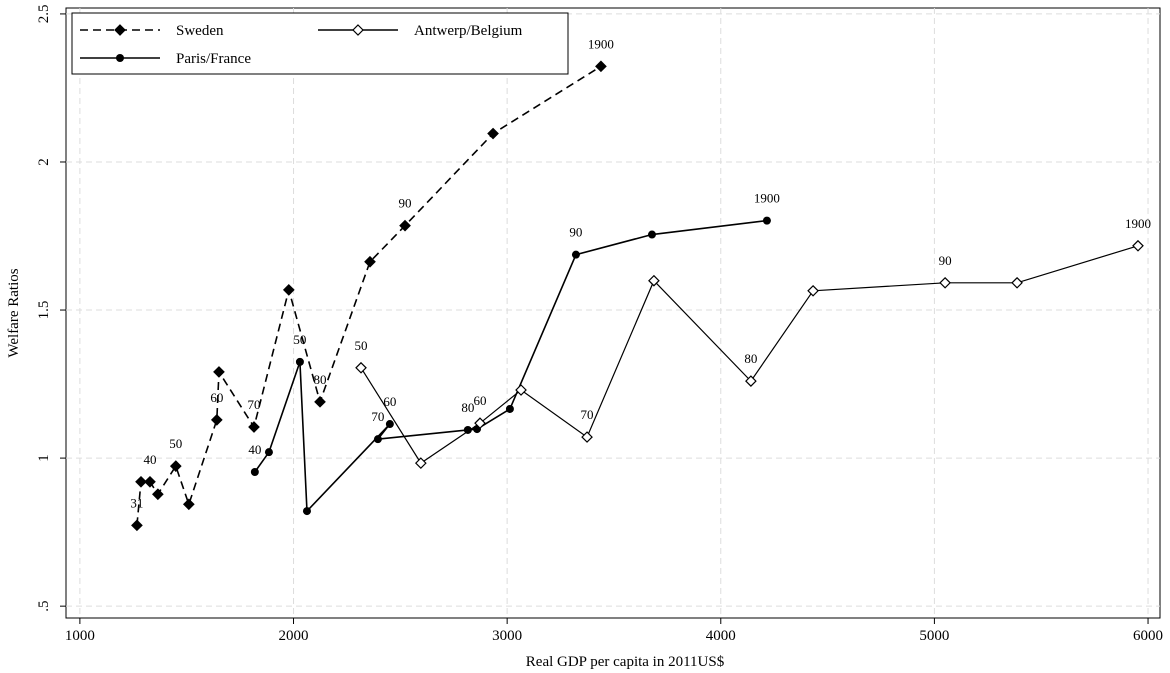 The height and width of the screenshot is (673, 1170). What do you see at coordinates (1148, 636) in the screenshot?
I see `x-tick-label: 6000` at bounding box center [1148, 636].